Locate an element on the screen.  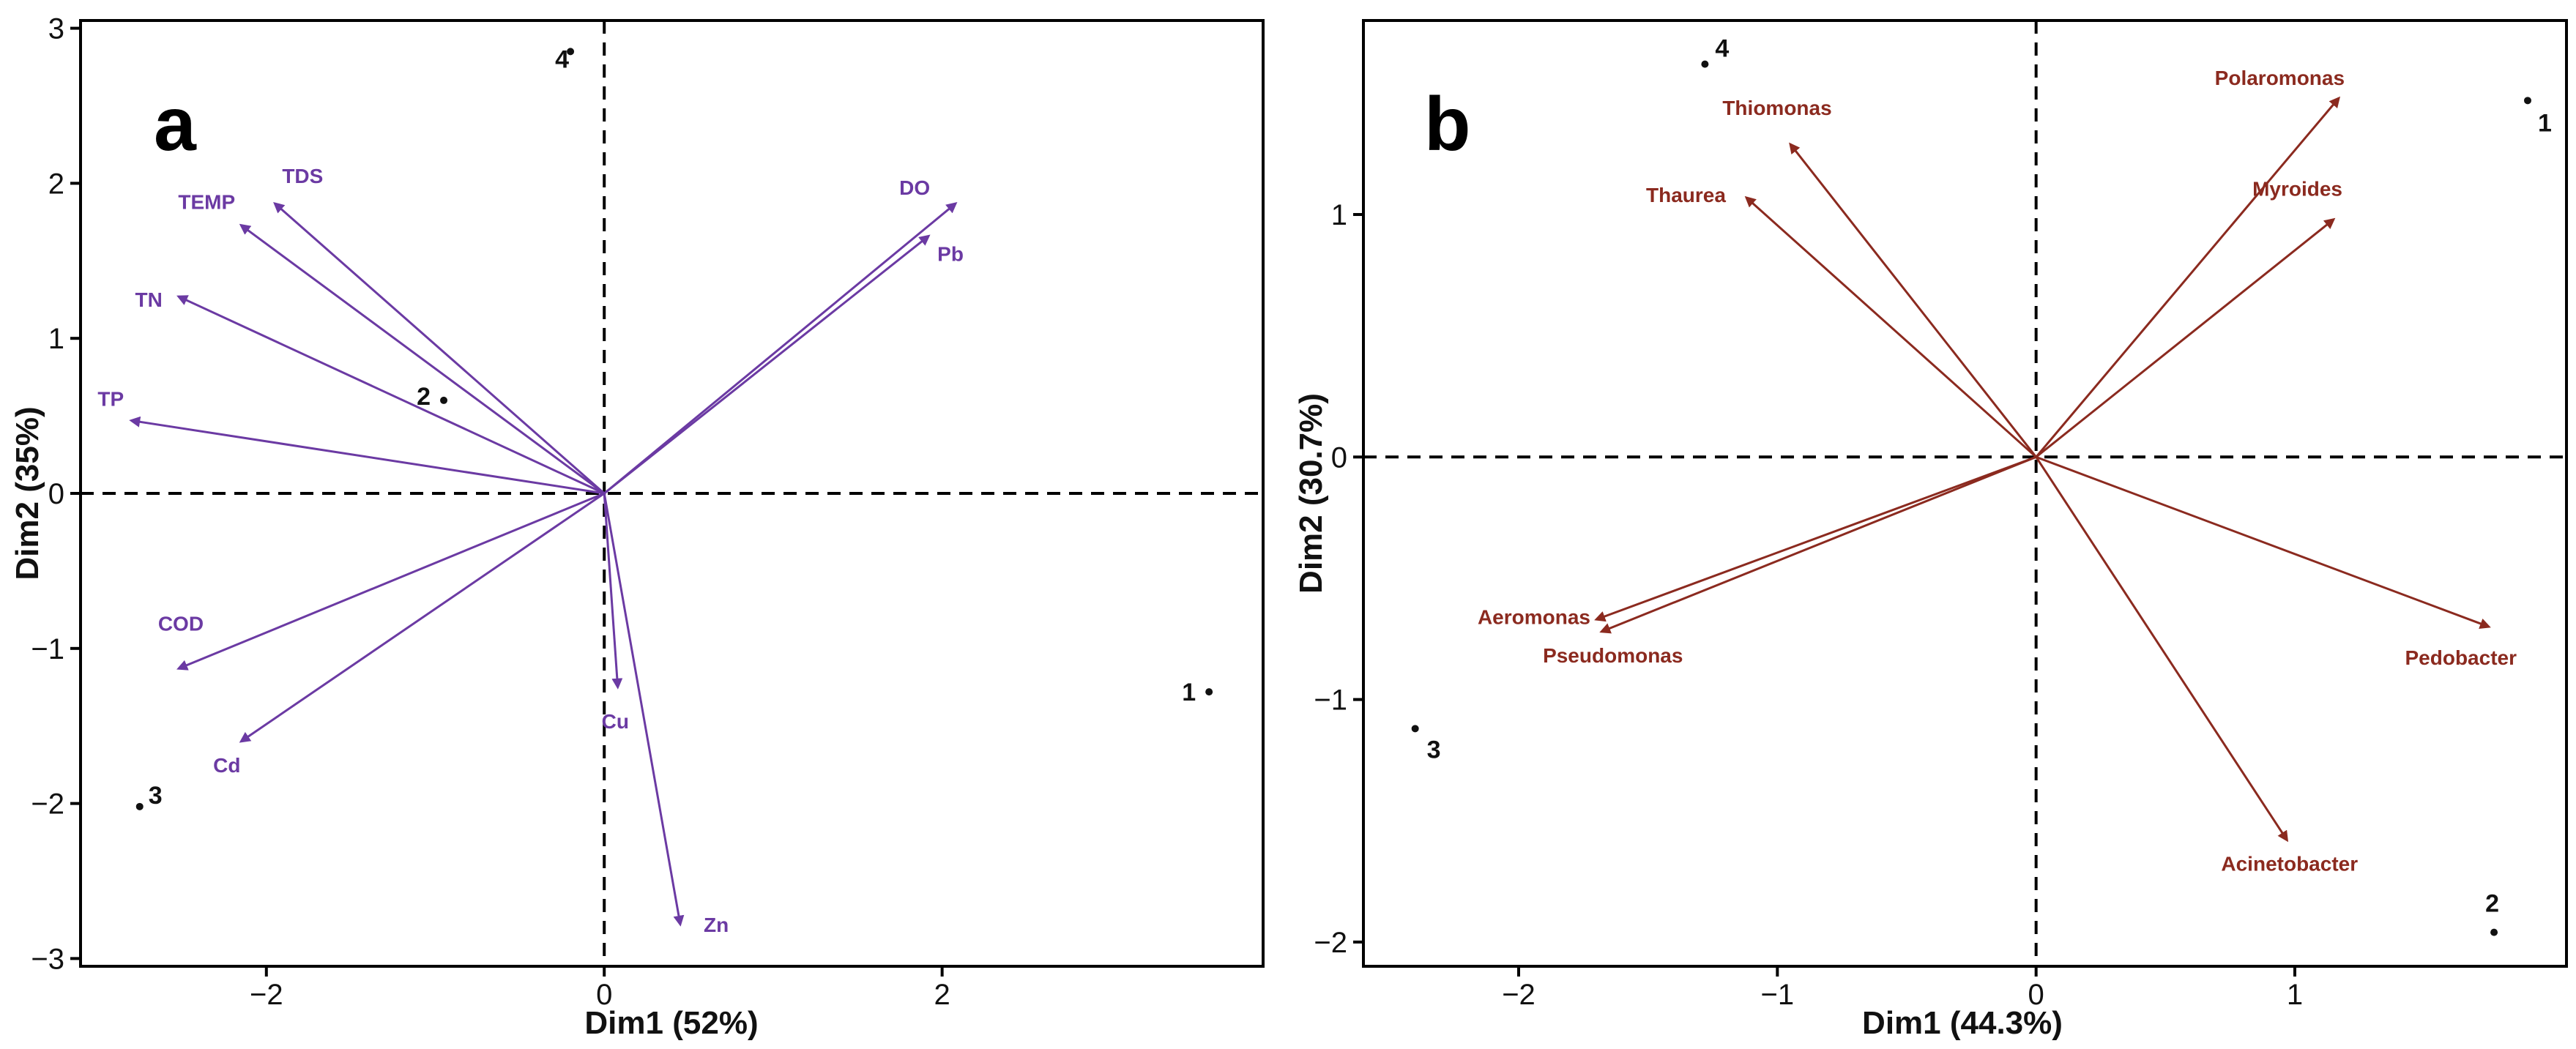
panel-a-y-tick-label: 2 is located at coordinates (56, 184).